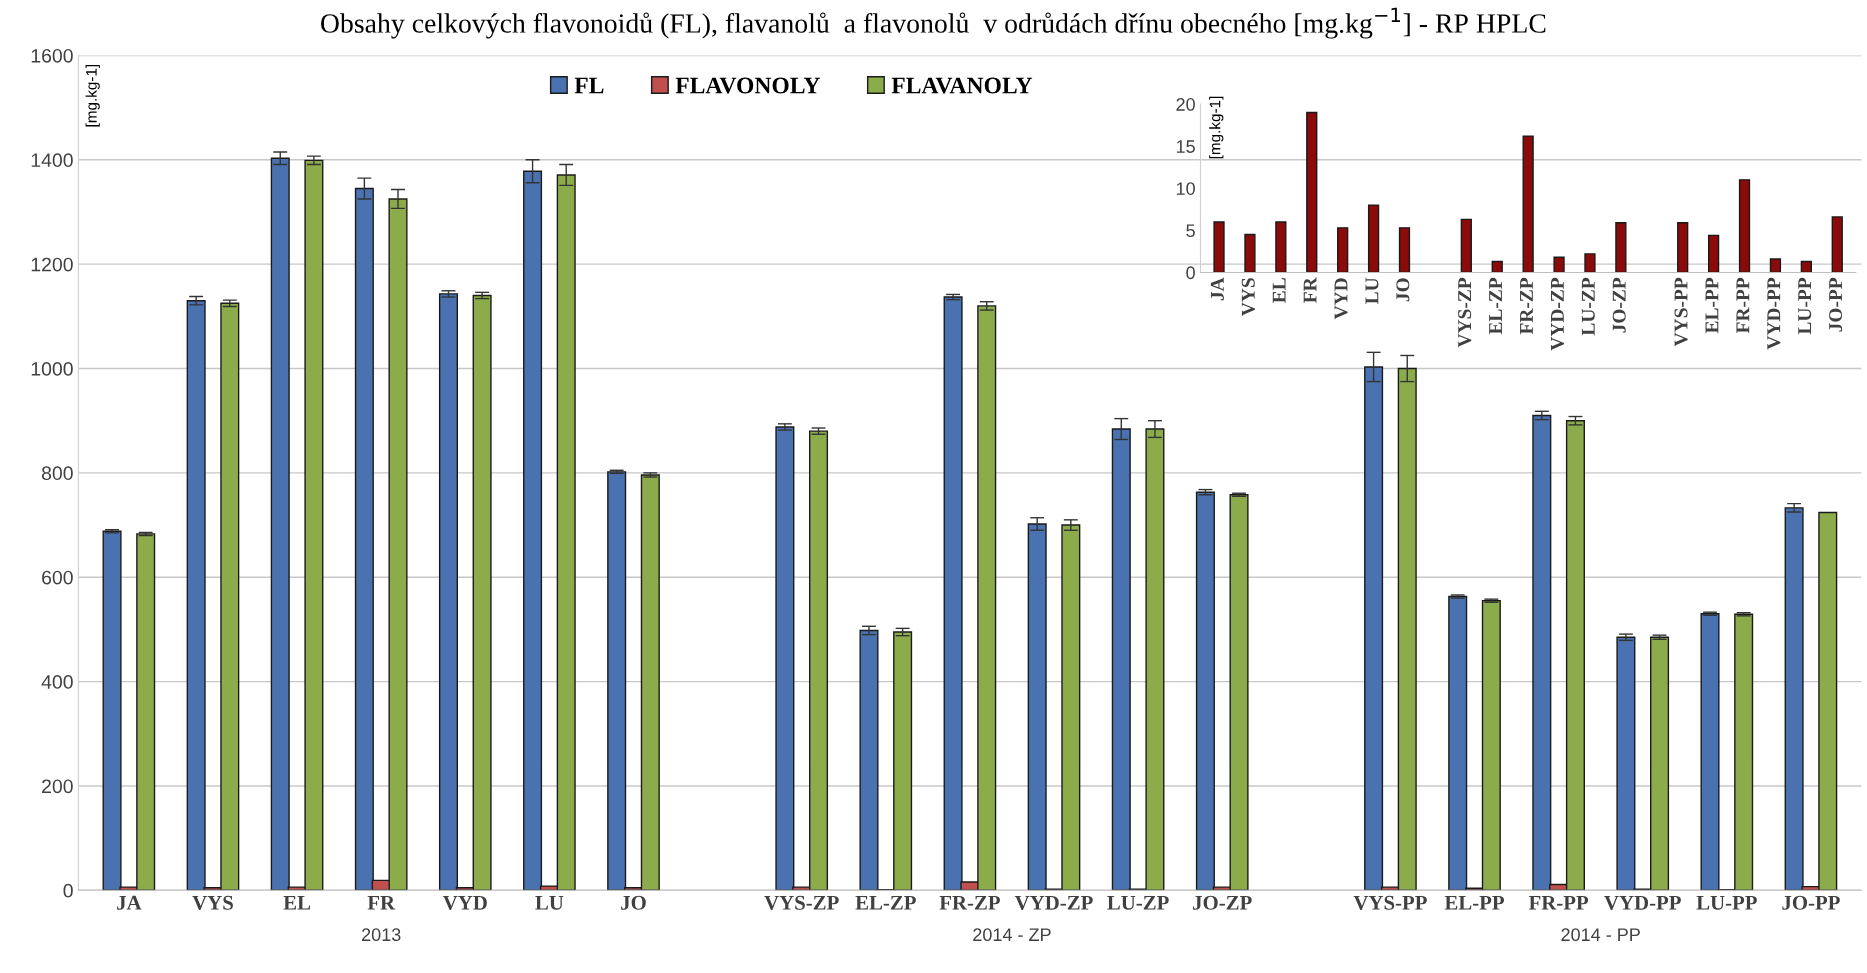 The width and height of the screenshot is (1867, 973). Describe the element at coordinates (1185, 146) in the screenshot. I see `y-tick-label: 15` at that location.